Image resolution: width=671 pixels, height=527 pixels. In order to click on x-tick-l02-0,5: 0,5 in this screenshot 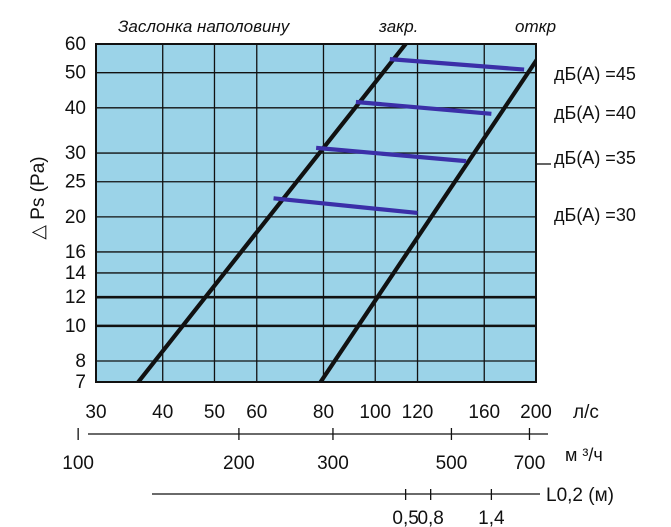, I will do `click(405, 517)`.